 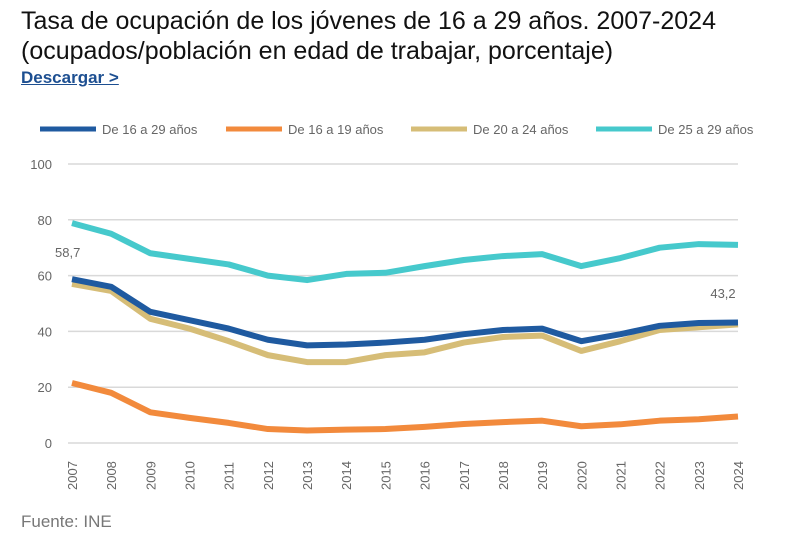 What do you see at coordinates (45, 387) in the screenshot?
I see `y-tick-label: 20` at bounding box center [45, 387].